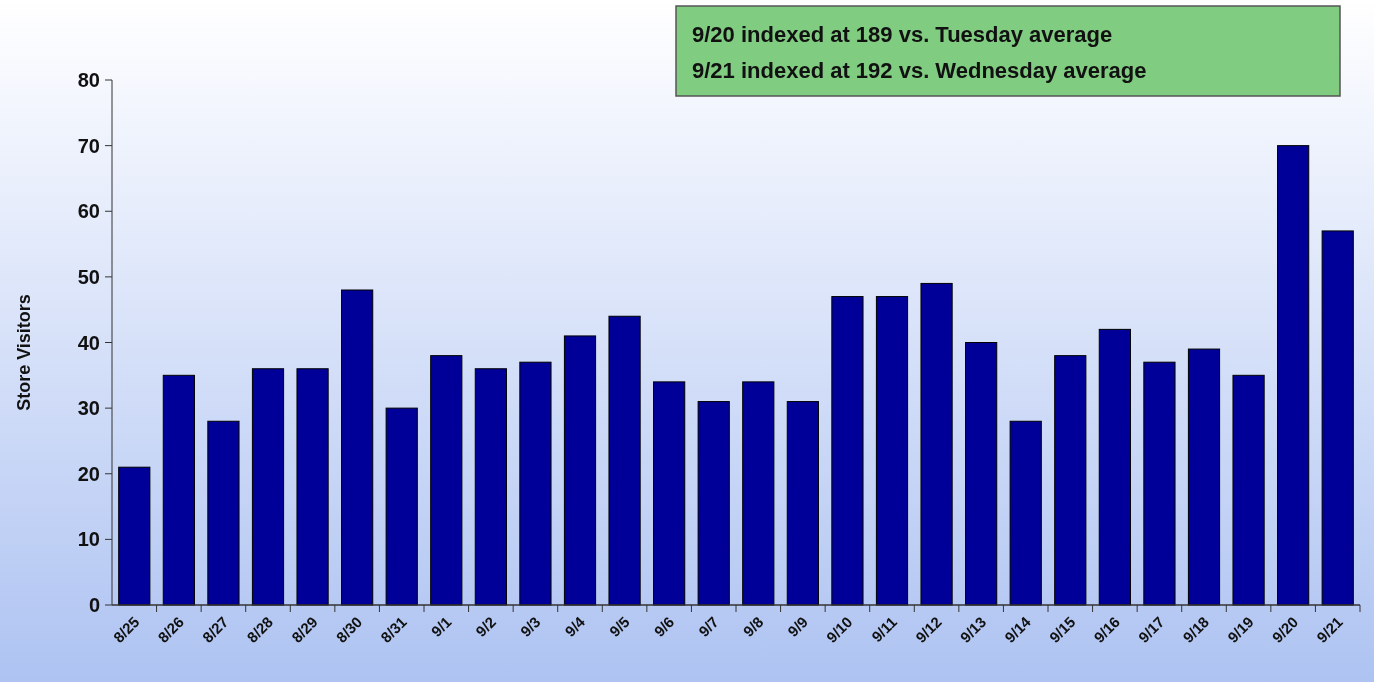 This screenshot has height=682, width=1374. Describe the element at coordinates (88, 145) in the screenshot. I see `y-tick-label: 70` at that location.